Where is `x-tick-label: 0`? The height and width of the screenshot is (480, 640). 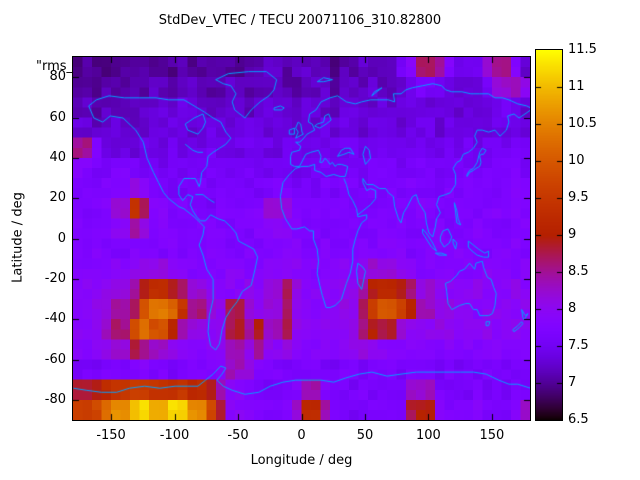
x-tick-label: 0 is located at coordinates (301, 435).